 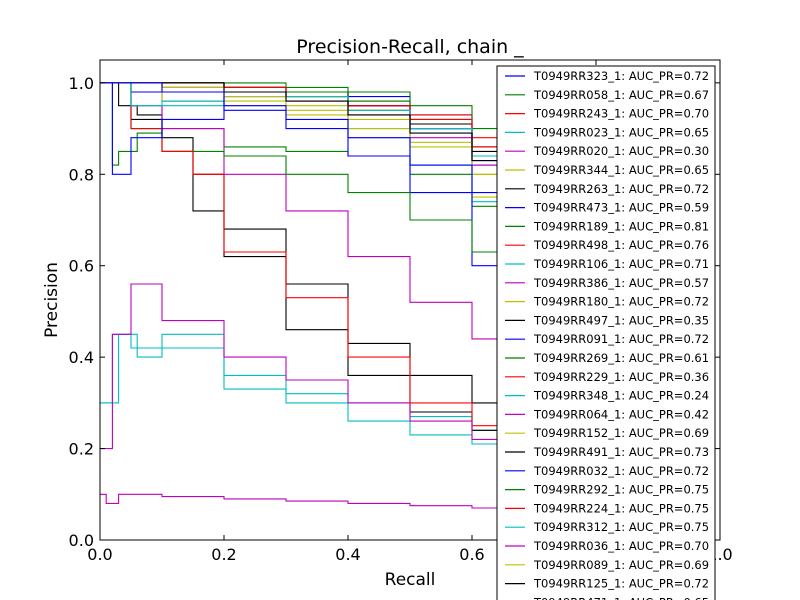 What do you see at coordinates (621, 114) in the screenshot?
I see `legend-entry: T0949RR243_1: AUC_PR=0.70` at bounding box center [621, 114].